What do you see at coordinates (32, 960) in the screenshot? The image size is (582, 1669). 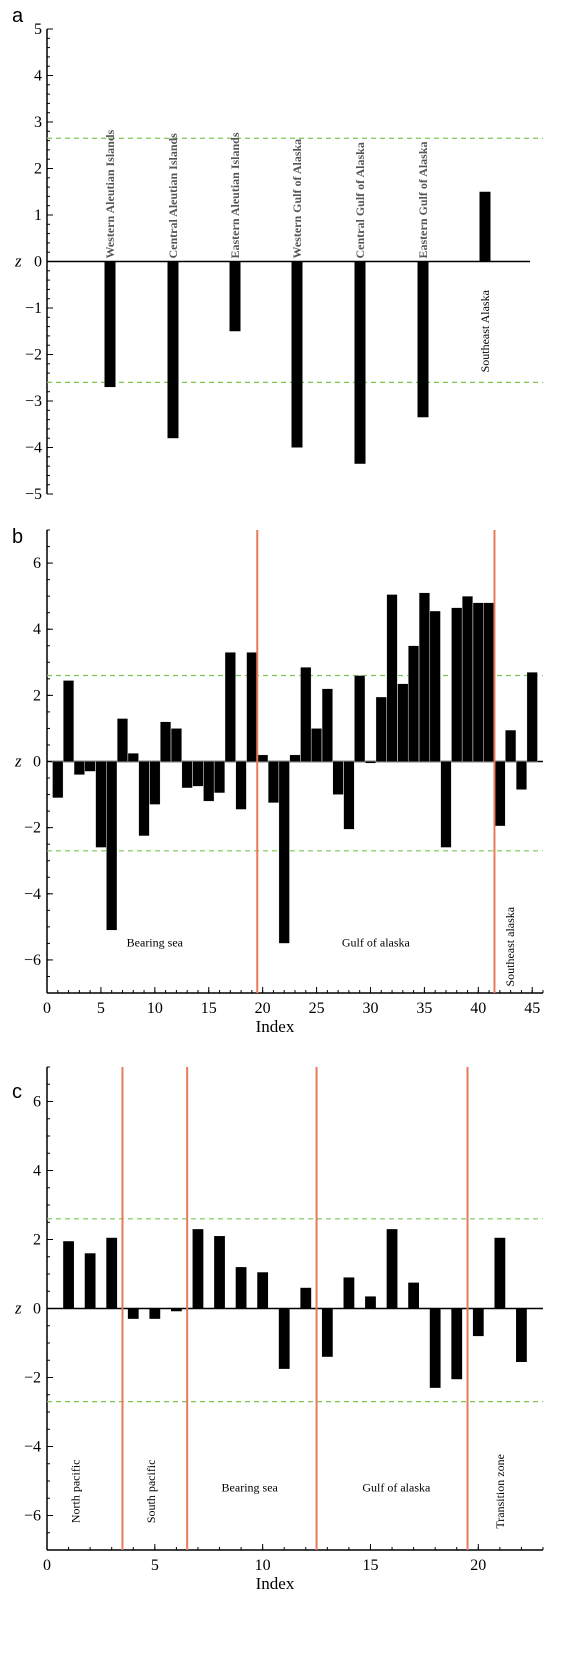 I see `y-tick-label-b: −6` at bounding box center [32, 960].